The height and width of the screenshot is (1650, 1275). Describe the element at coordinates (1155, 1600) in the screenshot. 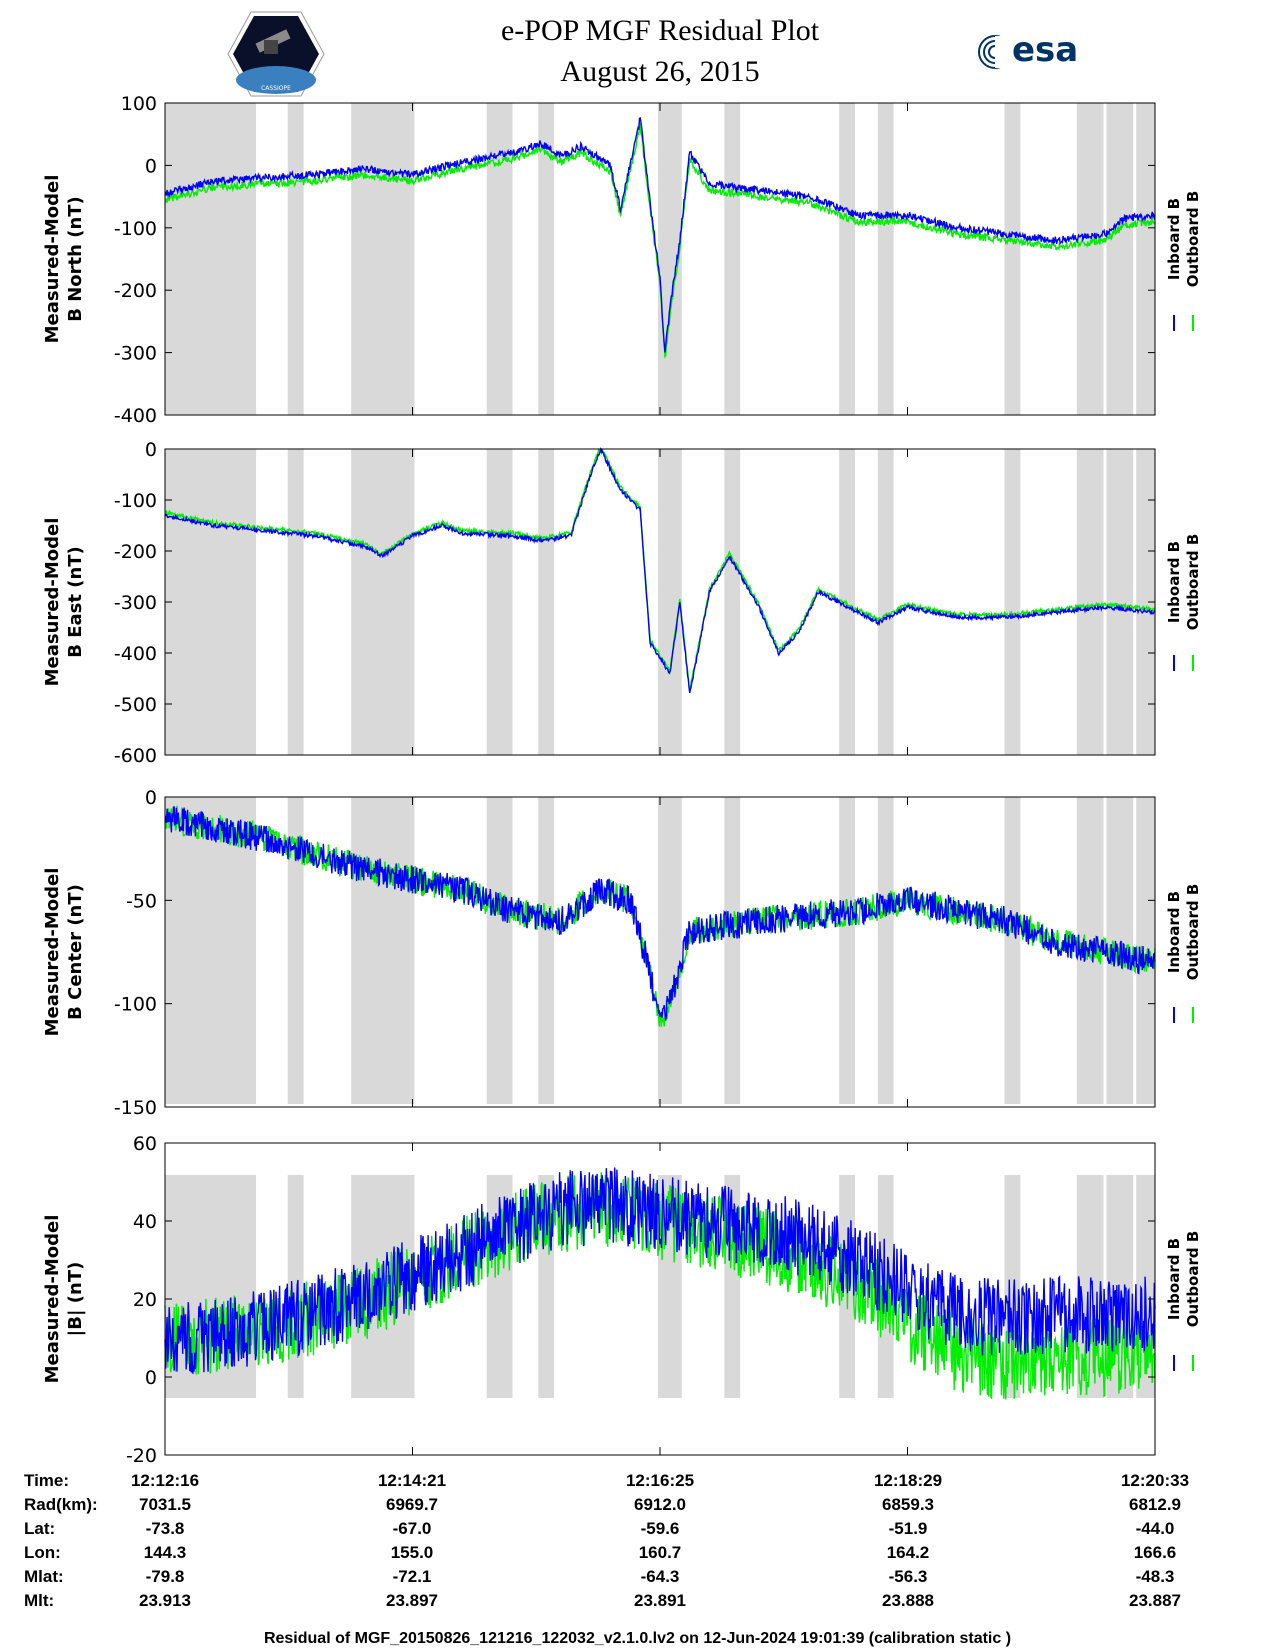

I see `info-cell: 23.887` at that location.